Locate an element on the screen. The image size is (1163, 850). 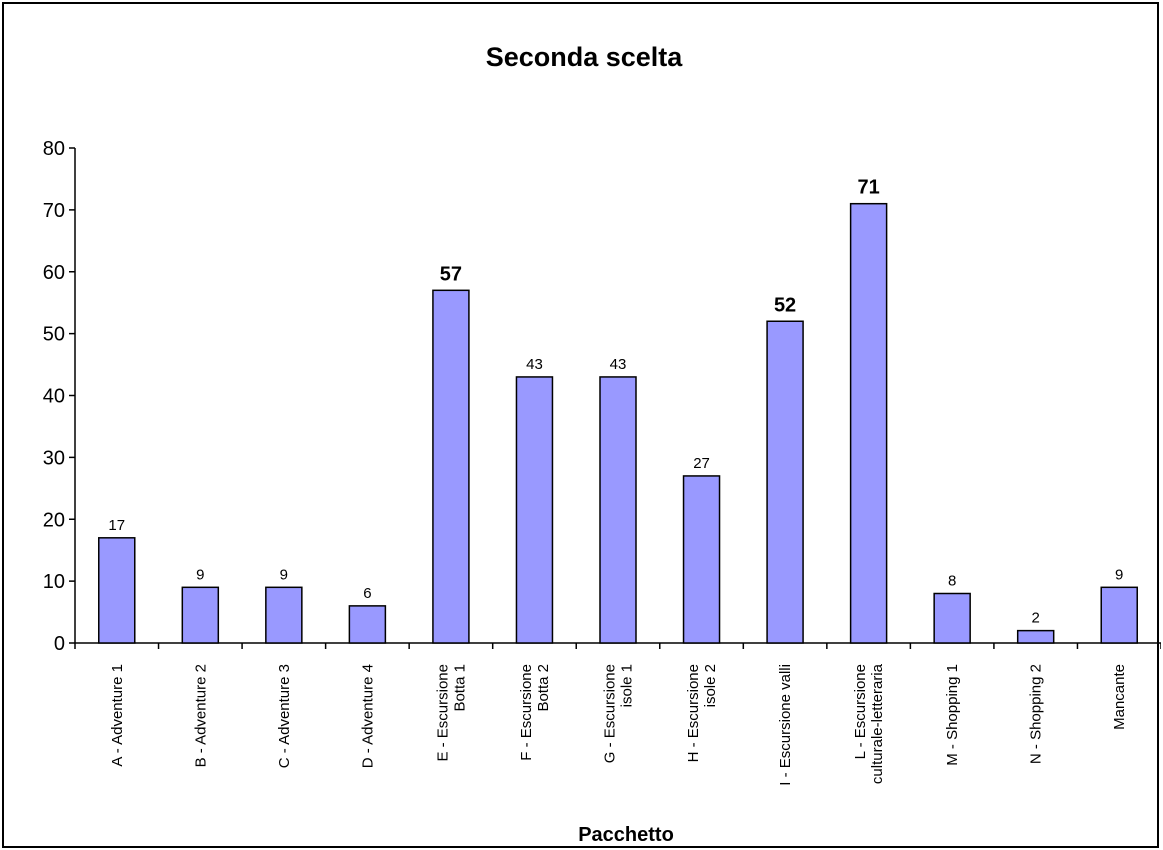
data-label: 17 is located at coordinates (116, 525).